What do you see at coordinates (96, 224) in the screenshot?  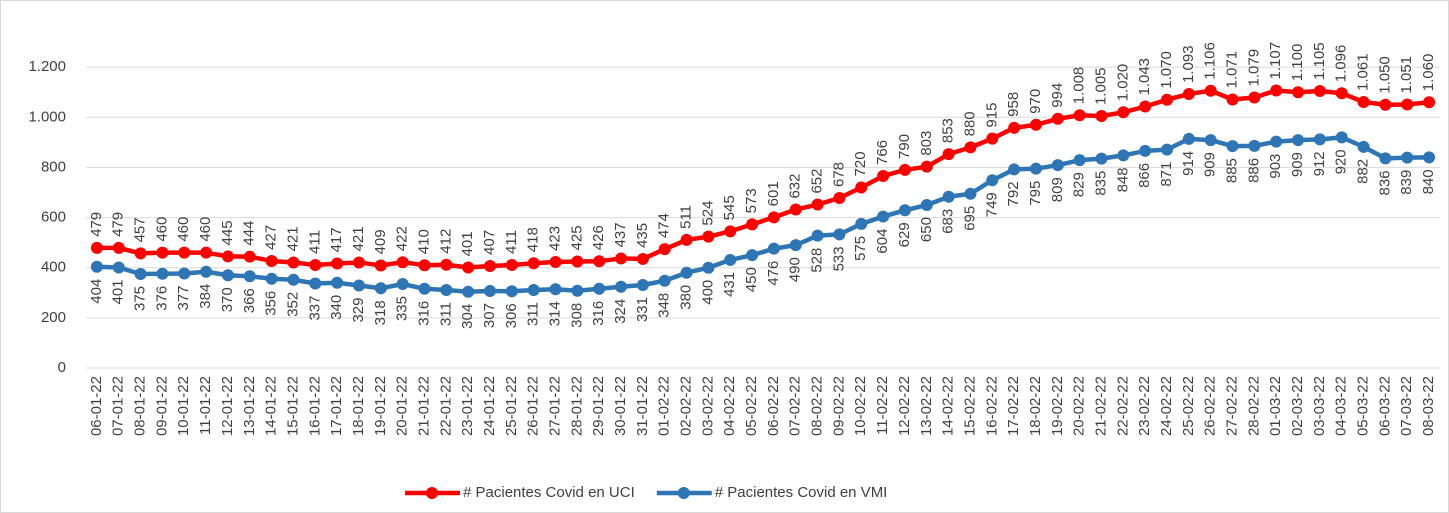 I see `data-label: 479` at bounding box center [96, 224].